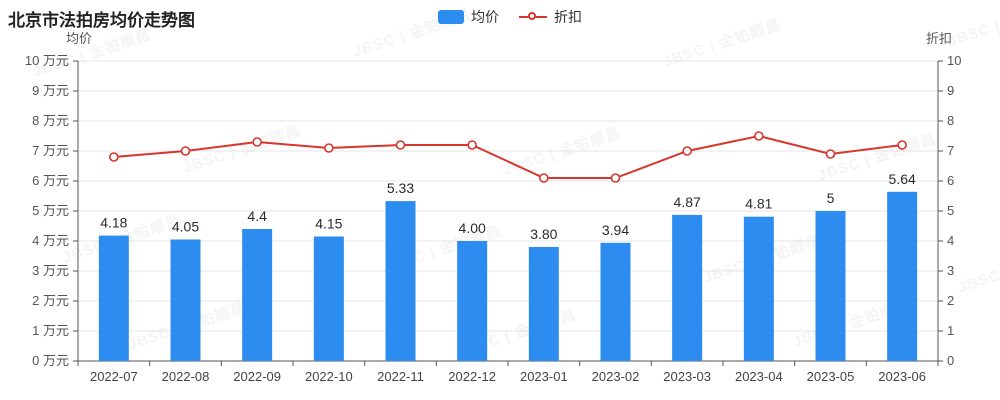  Describe the element at coordinates (950, 180) in the screenshot. I see `right-axis-tick-label: 6` at that location.